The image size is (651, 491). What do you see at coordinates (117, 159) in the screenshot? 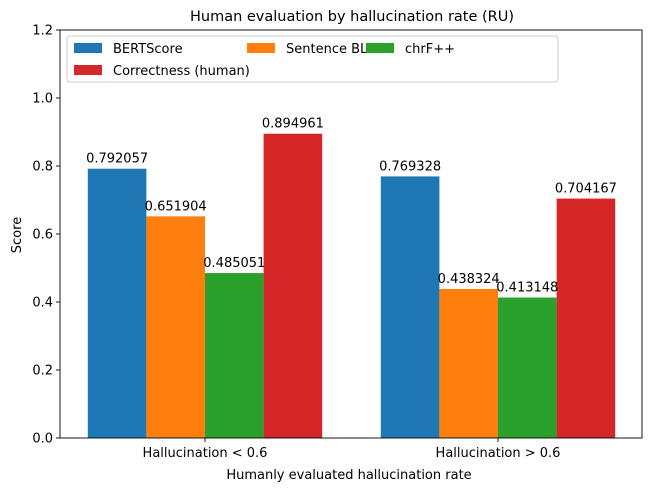
I see `data-label-bertscore-1: 0.792057` at bounding box center [117, 159].